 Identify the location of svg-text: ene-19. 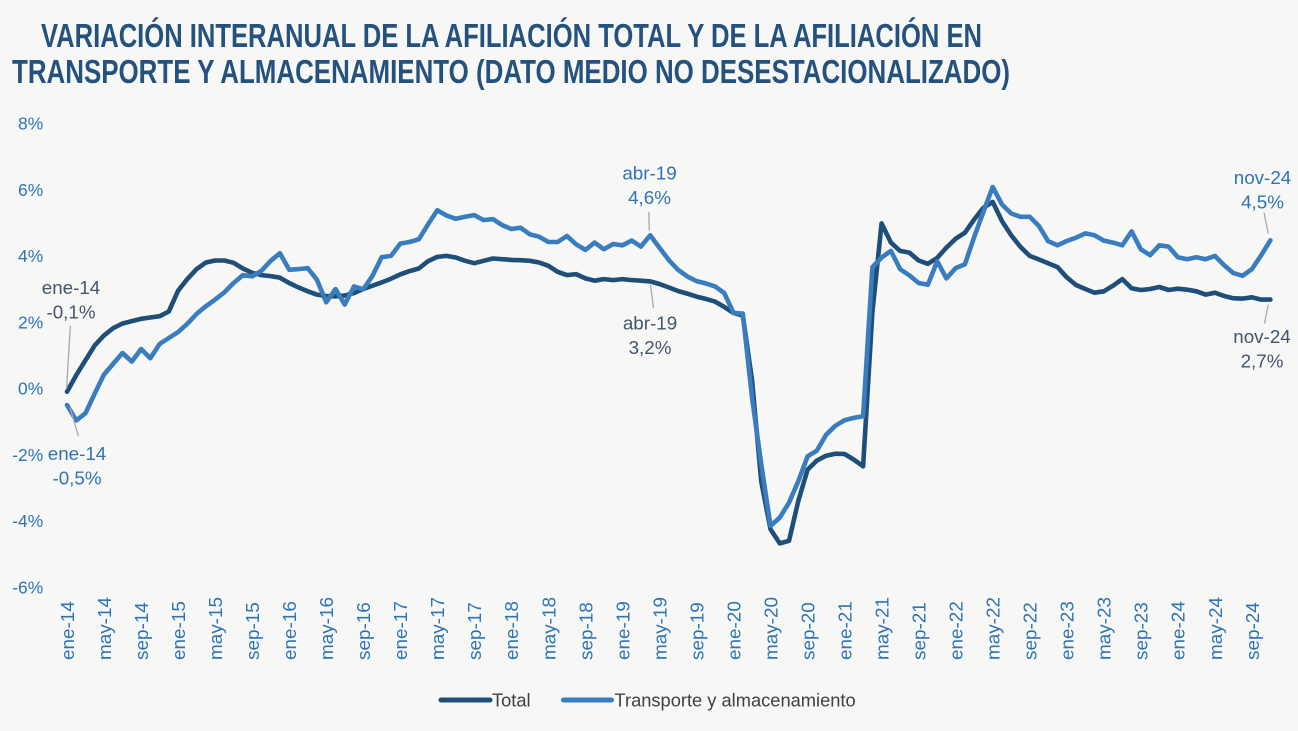
(623, 630).